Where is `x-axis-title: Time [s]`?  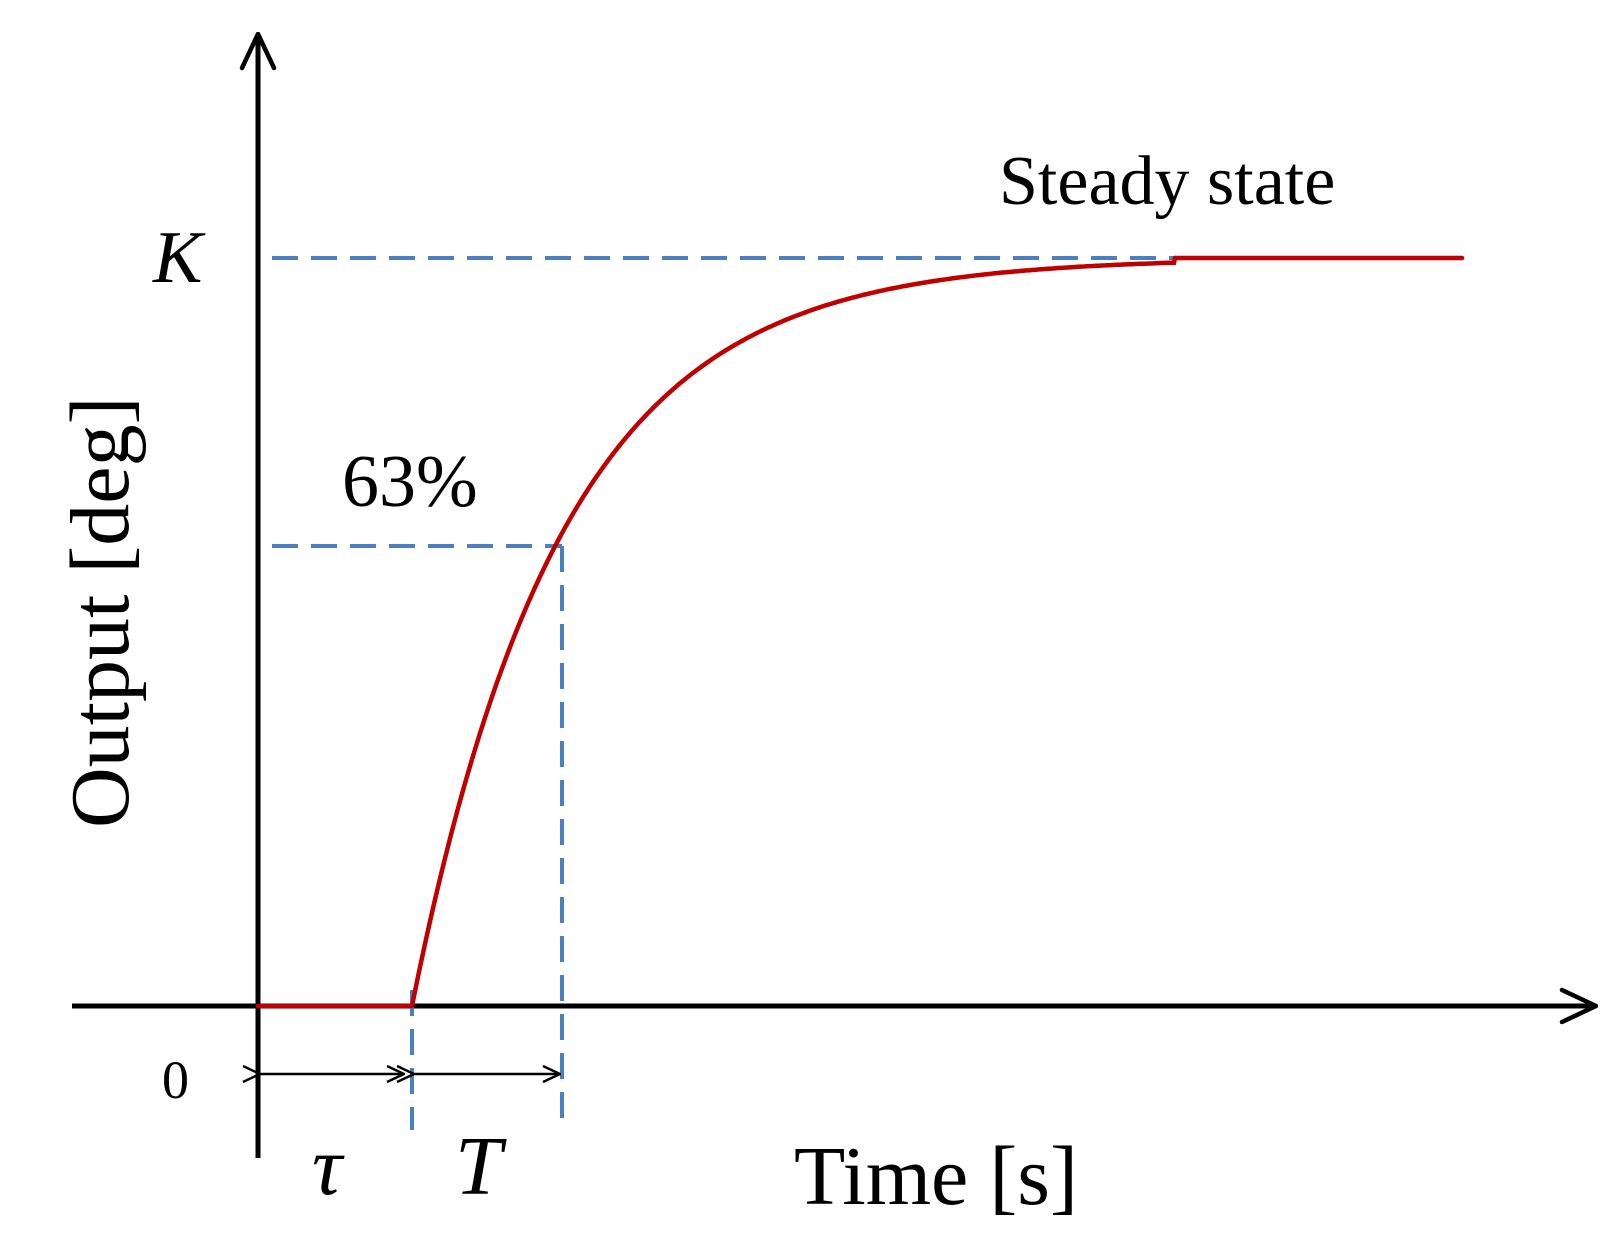 x-axis-title: Time [s] is located at coordinates (936, 1176).